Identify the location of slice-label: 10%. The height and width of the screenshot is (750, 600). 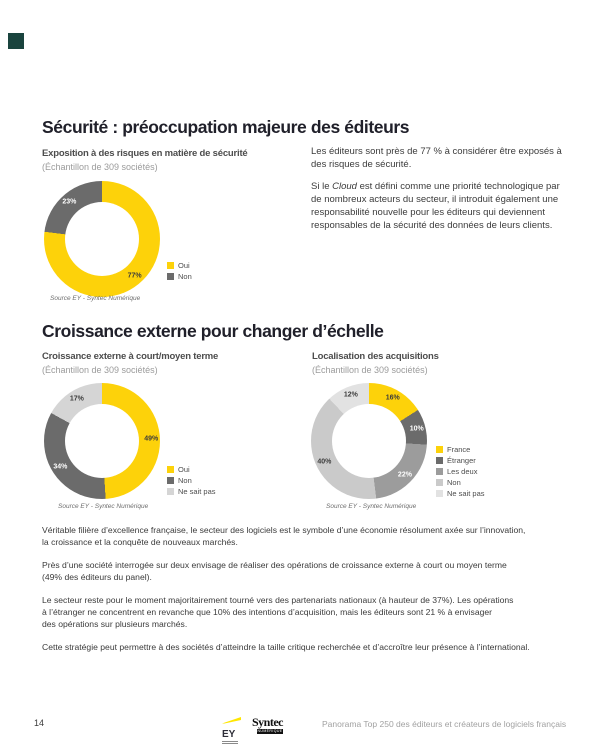
(416, 429).